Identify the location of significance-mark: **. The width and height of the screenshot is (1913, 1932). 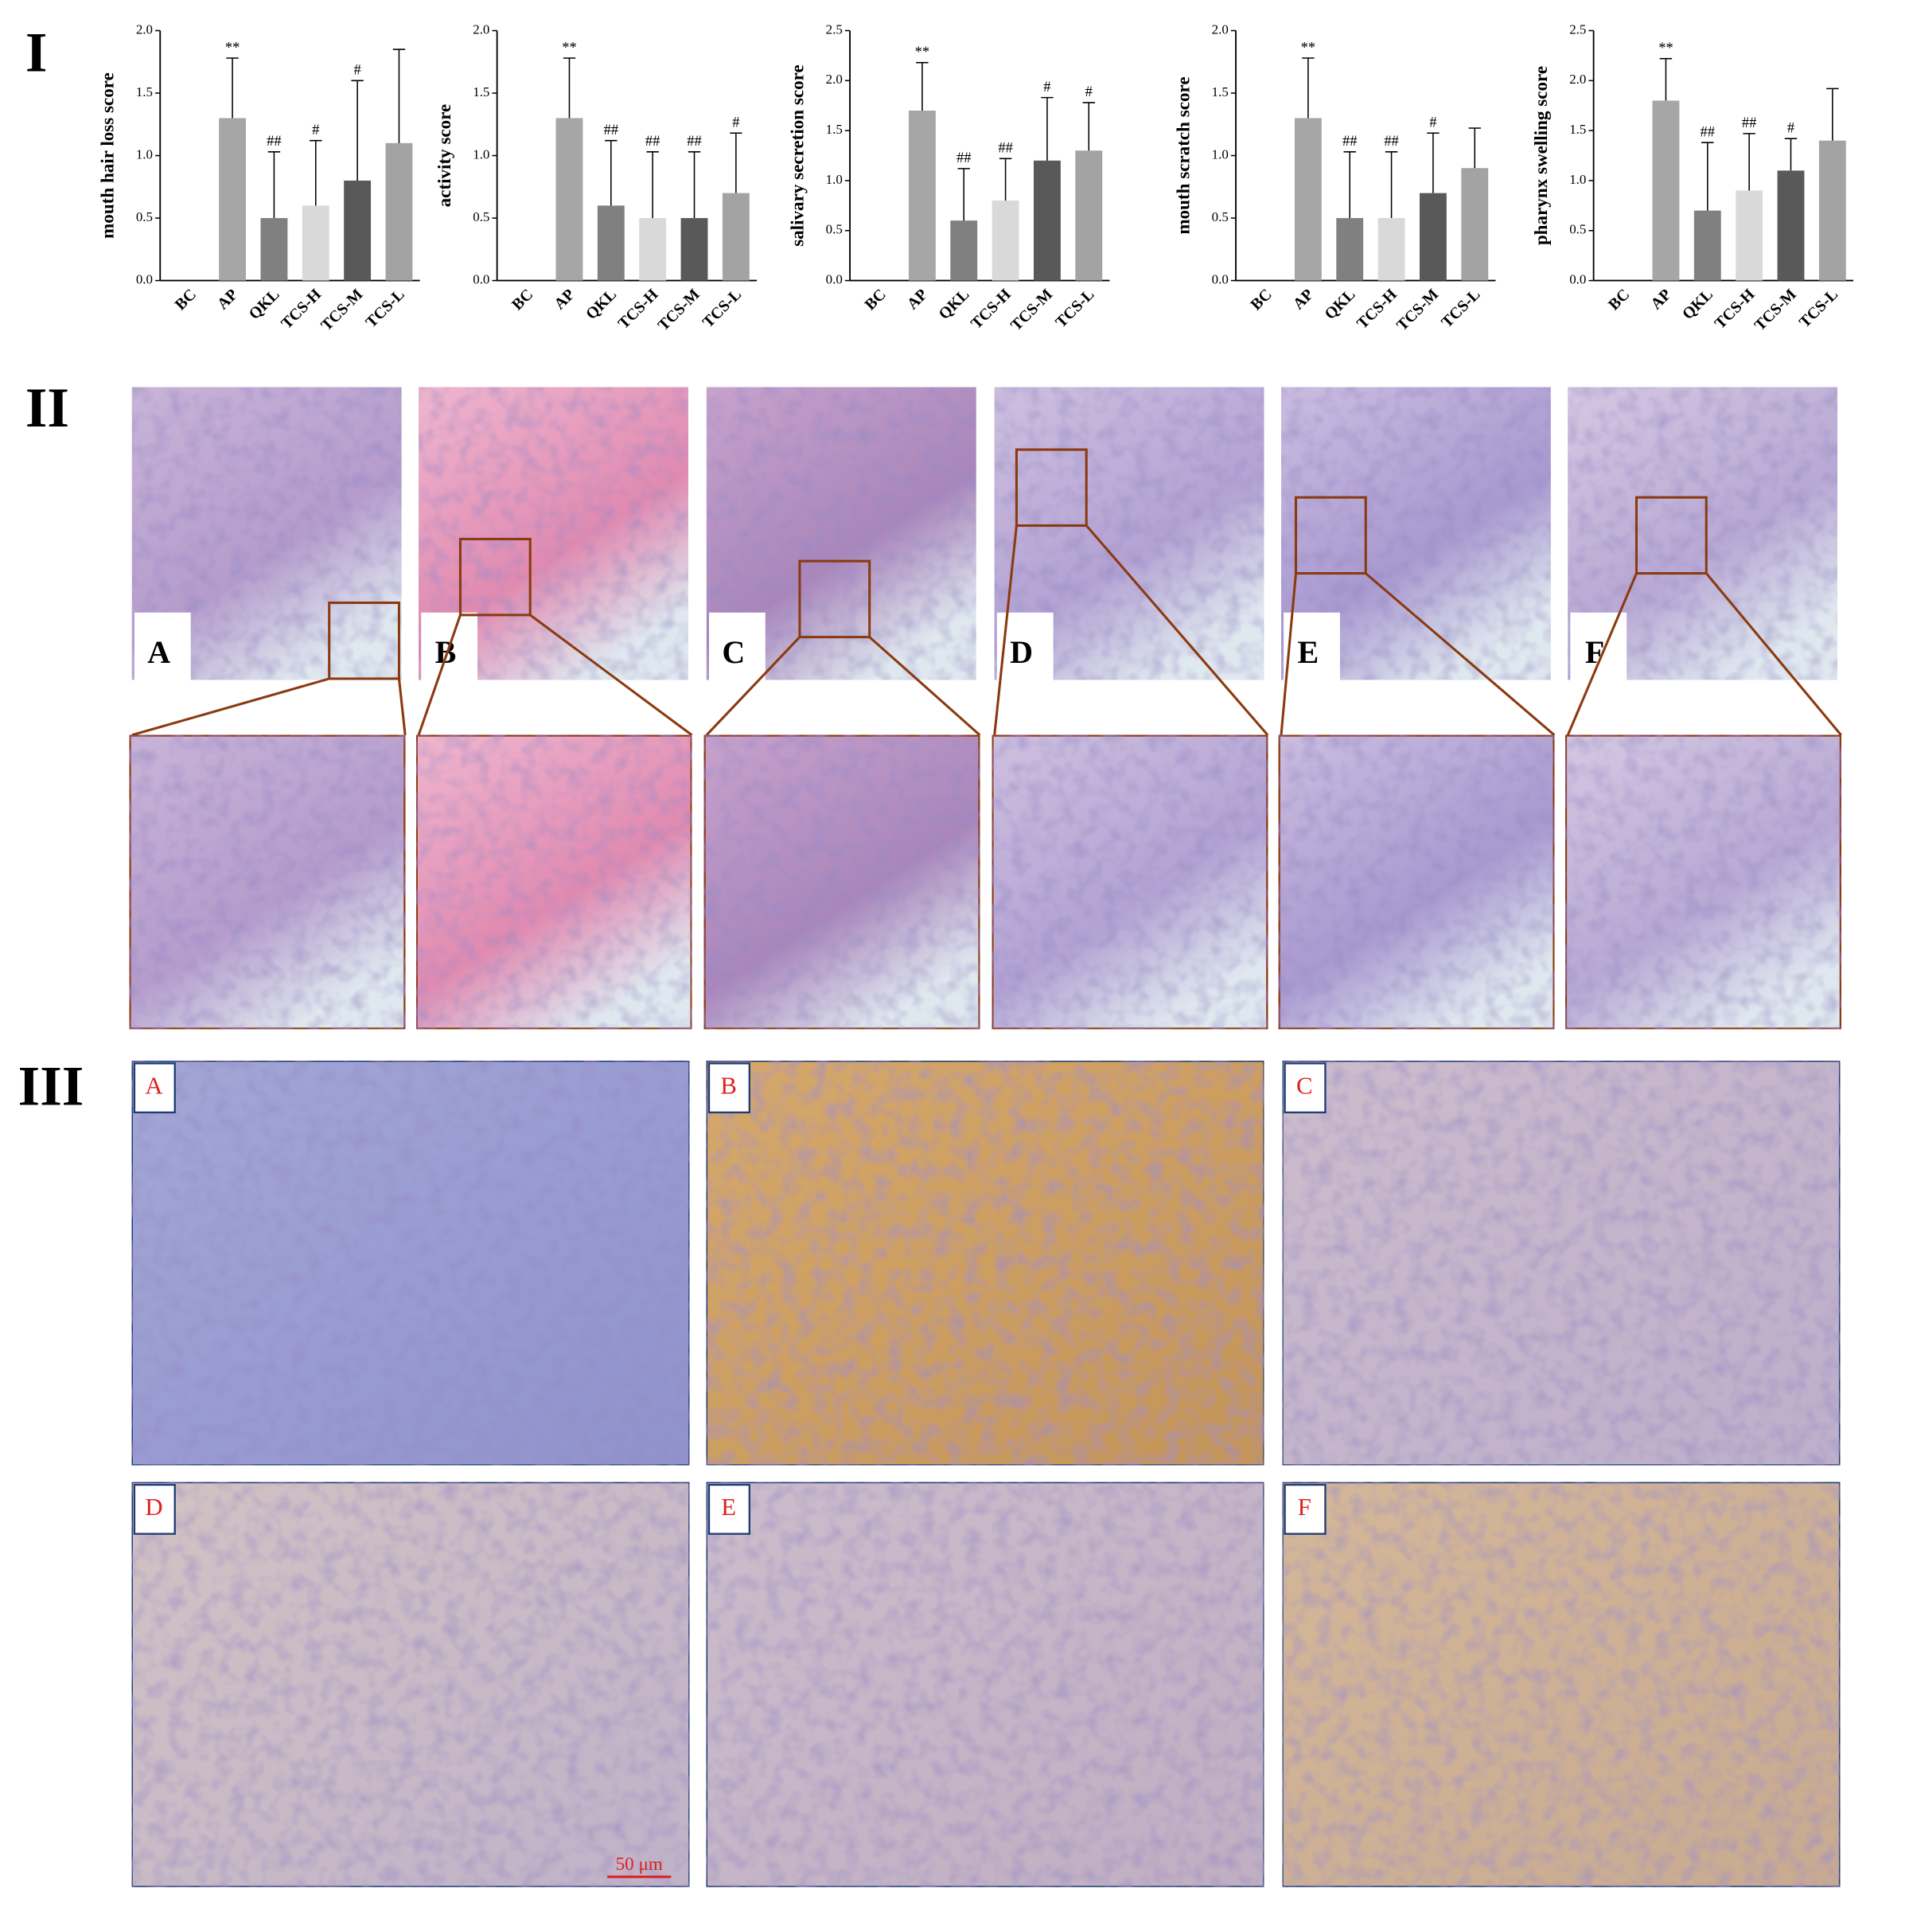
(569, 47).